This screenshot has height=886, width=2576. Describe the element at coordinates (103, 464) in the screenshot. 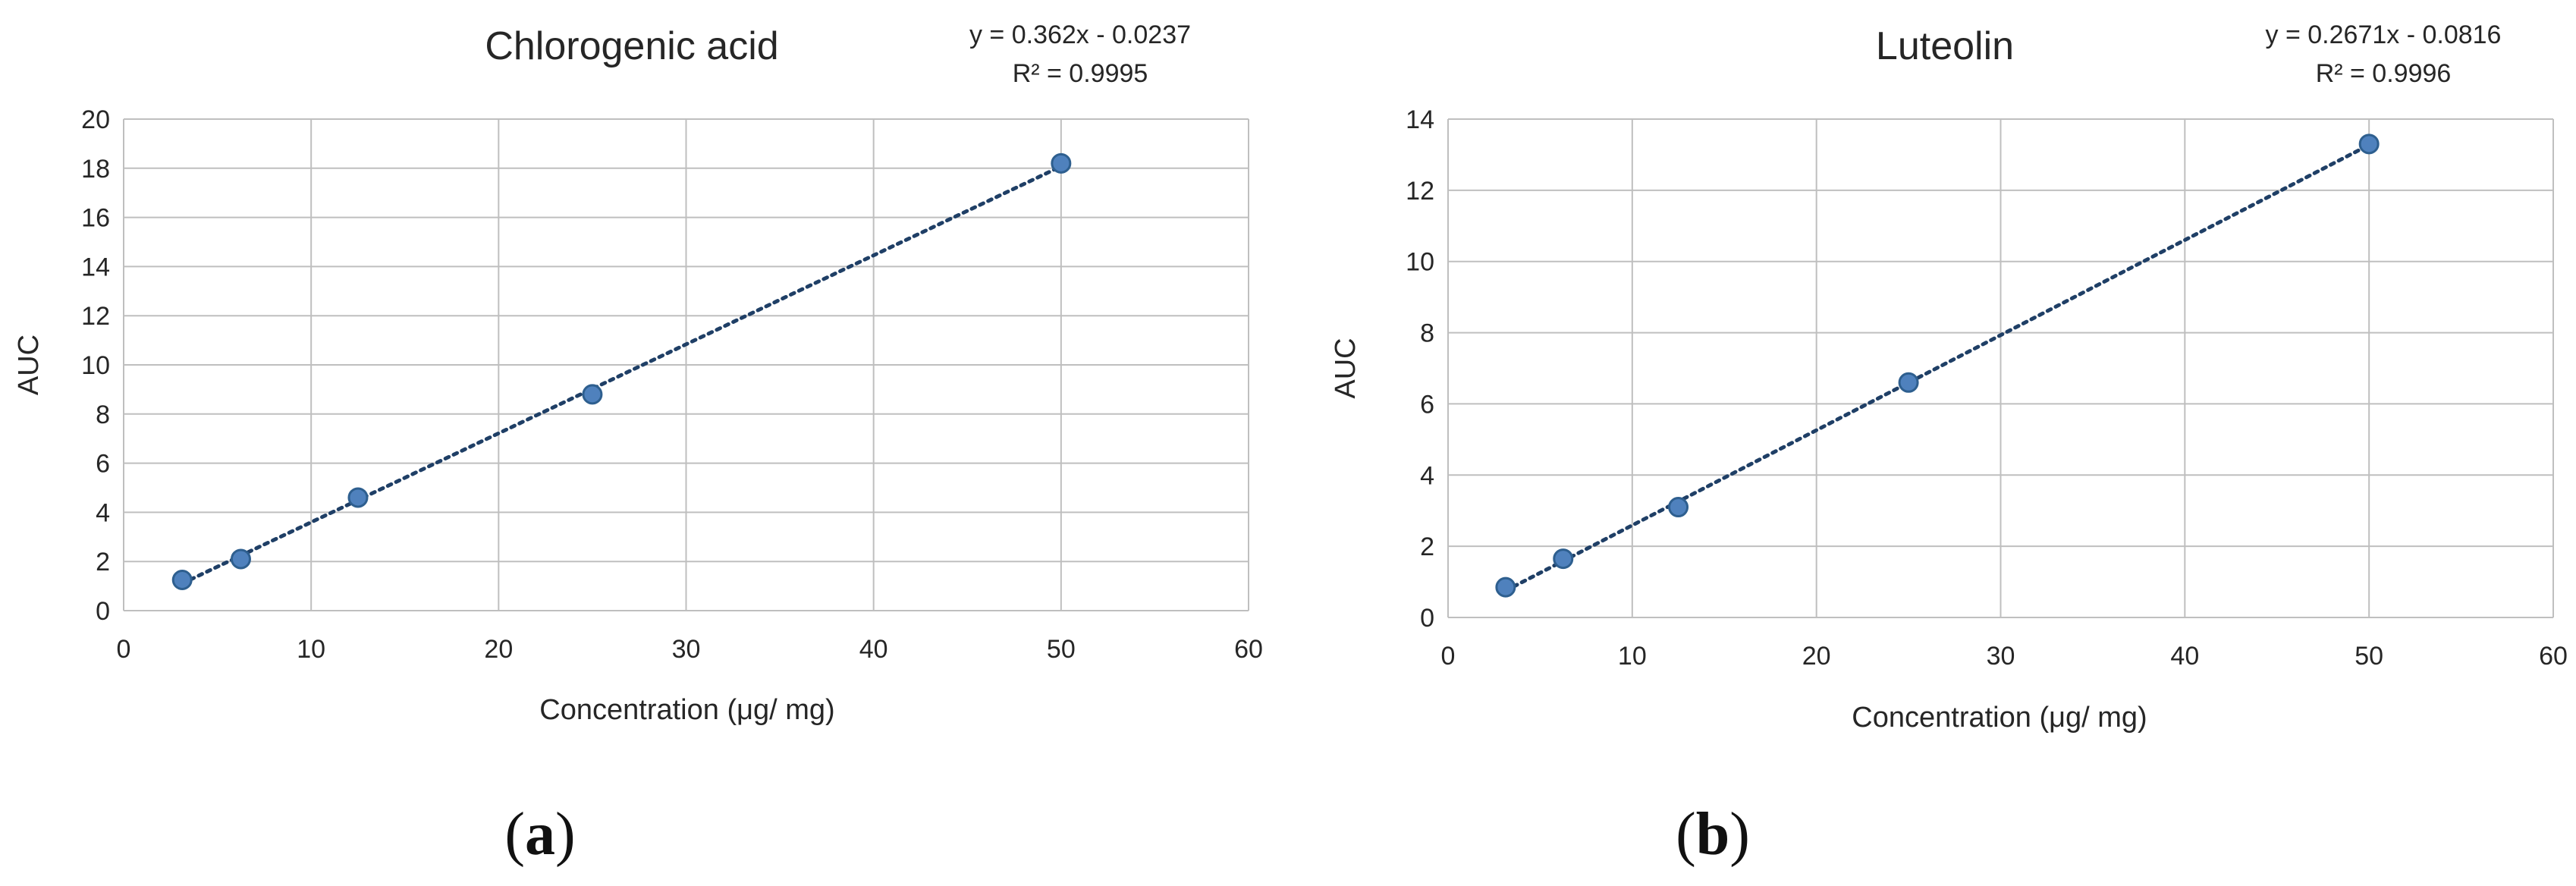

I see `chart-a-y-tick-label: 6` at that location.